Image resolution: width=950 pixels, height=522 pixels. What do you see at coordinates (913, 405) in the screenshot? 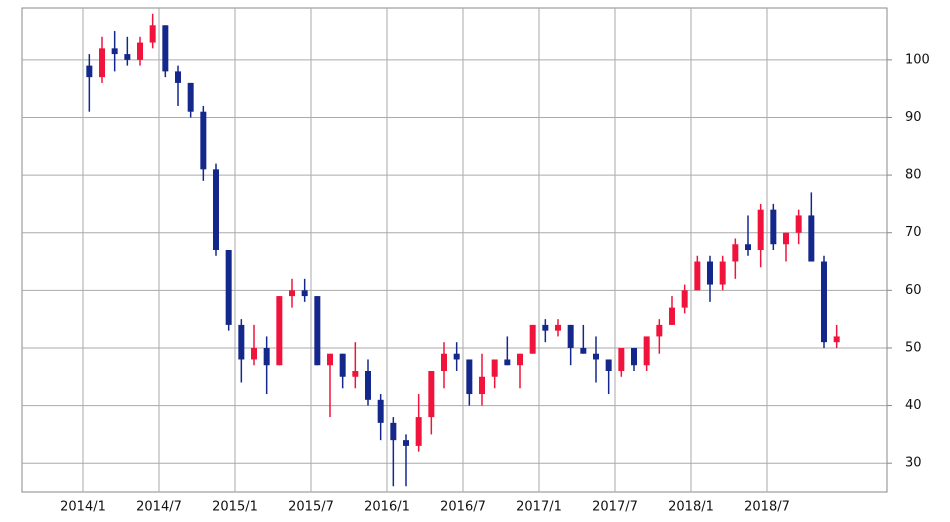
I see `y-tick-label: 40` at bounding box center [913, 405].